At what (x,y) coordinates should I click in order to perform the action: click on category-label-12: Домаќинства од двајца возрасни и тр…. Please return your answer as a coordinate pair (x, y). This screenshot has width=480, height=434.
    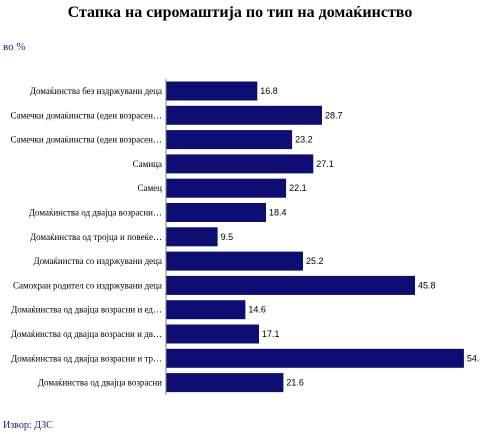
    Looking at the image, I should click on (86, 358).